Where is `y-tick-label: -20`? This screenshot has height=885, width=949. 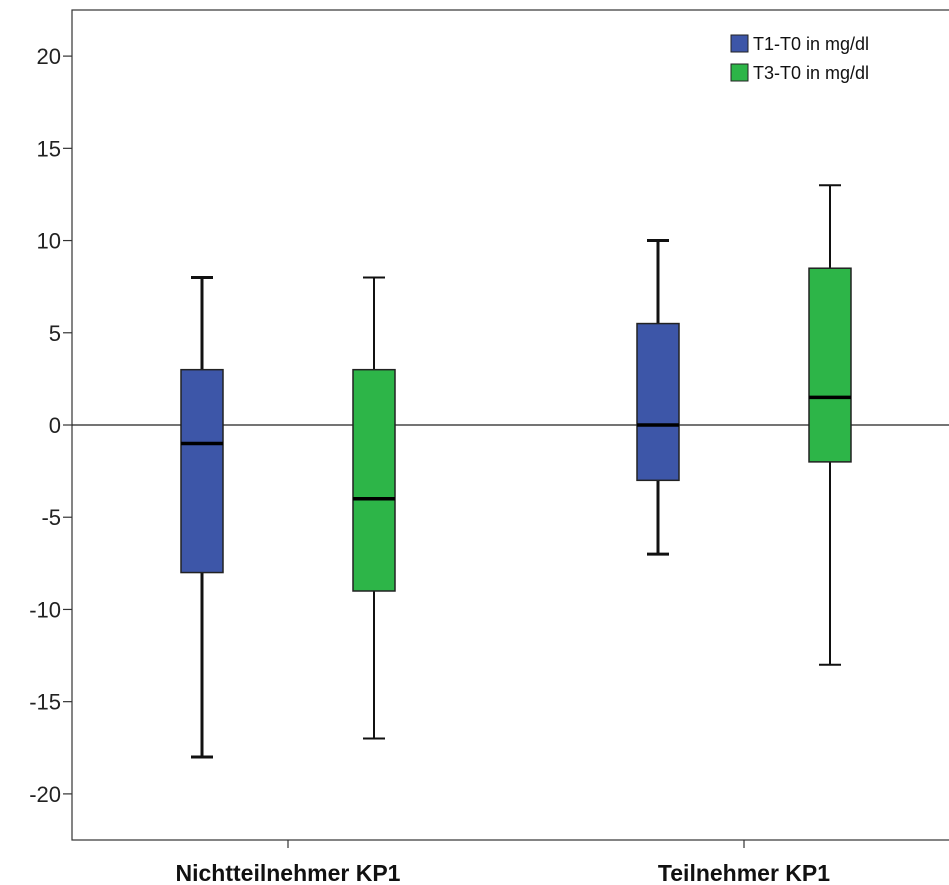 y-tick-label: -20 is located at coordinates (45, 794).